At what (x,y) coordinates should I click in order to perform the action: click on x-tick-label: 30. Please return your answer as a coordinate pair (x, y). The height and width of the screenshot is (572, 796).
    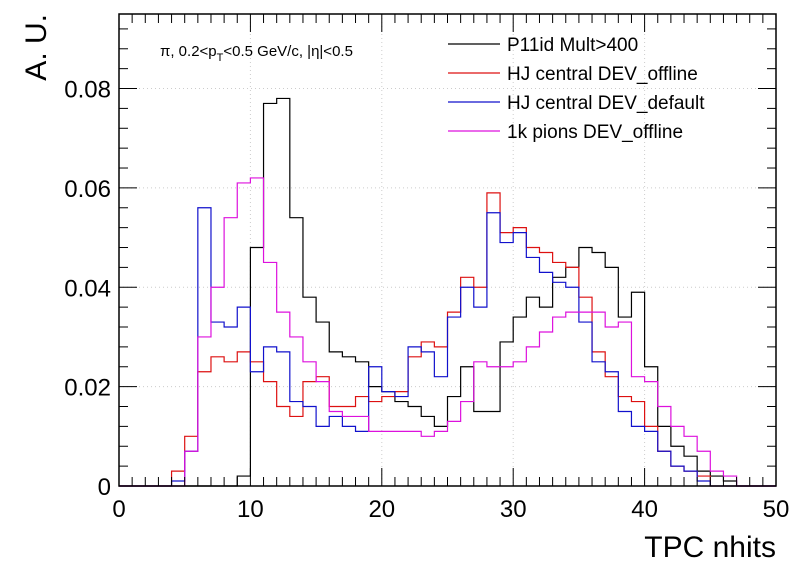
    Looking at the image, I should click on (513, 509).